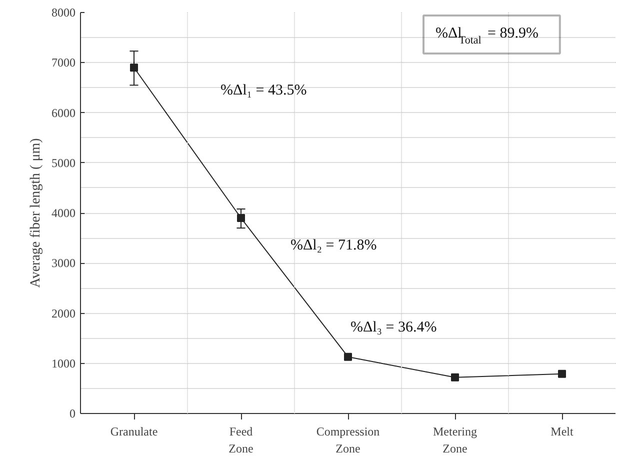 This screenshot has width=637, height=473. Describe the element at coordinates (64, 363) in the screenshot. I see `y-tick-label: 1000` at that location.